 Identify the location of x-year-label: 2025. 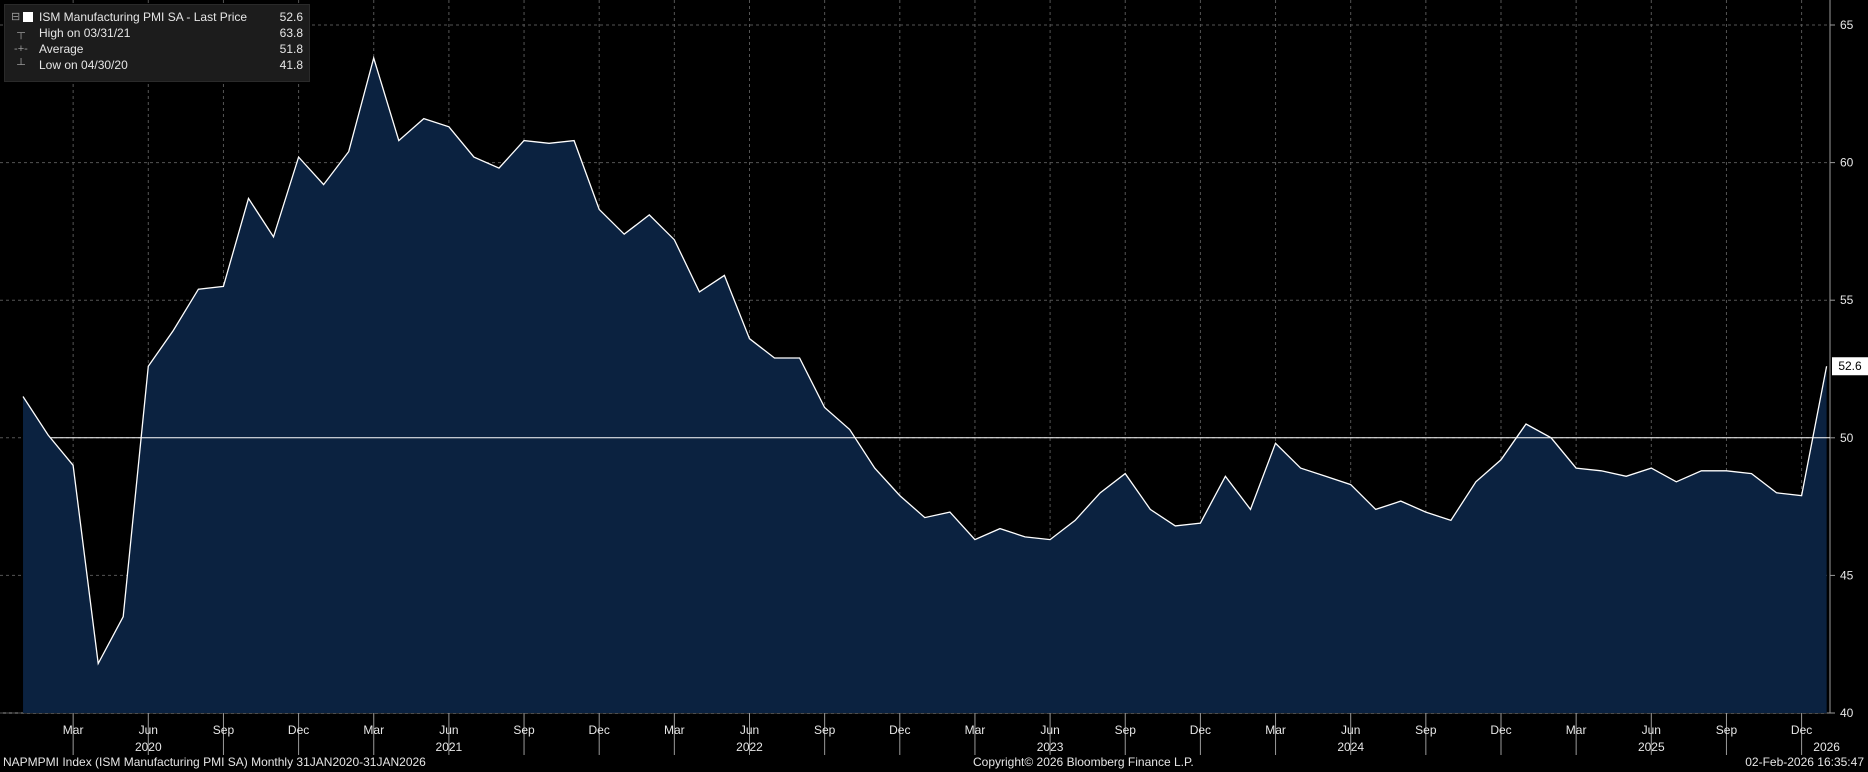
(1651, 747).